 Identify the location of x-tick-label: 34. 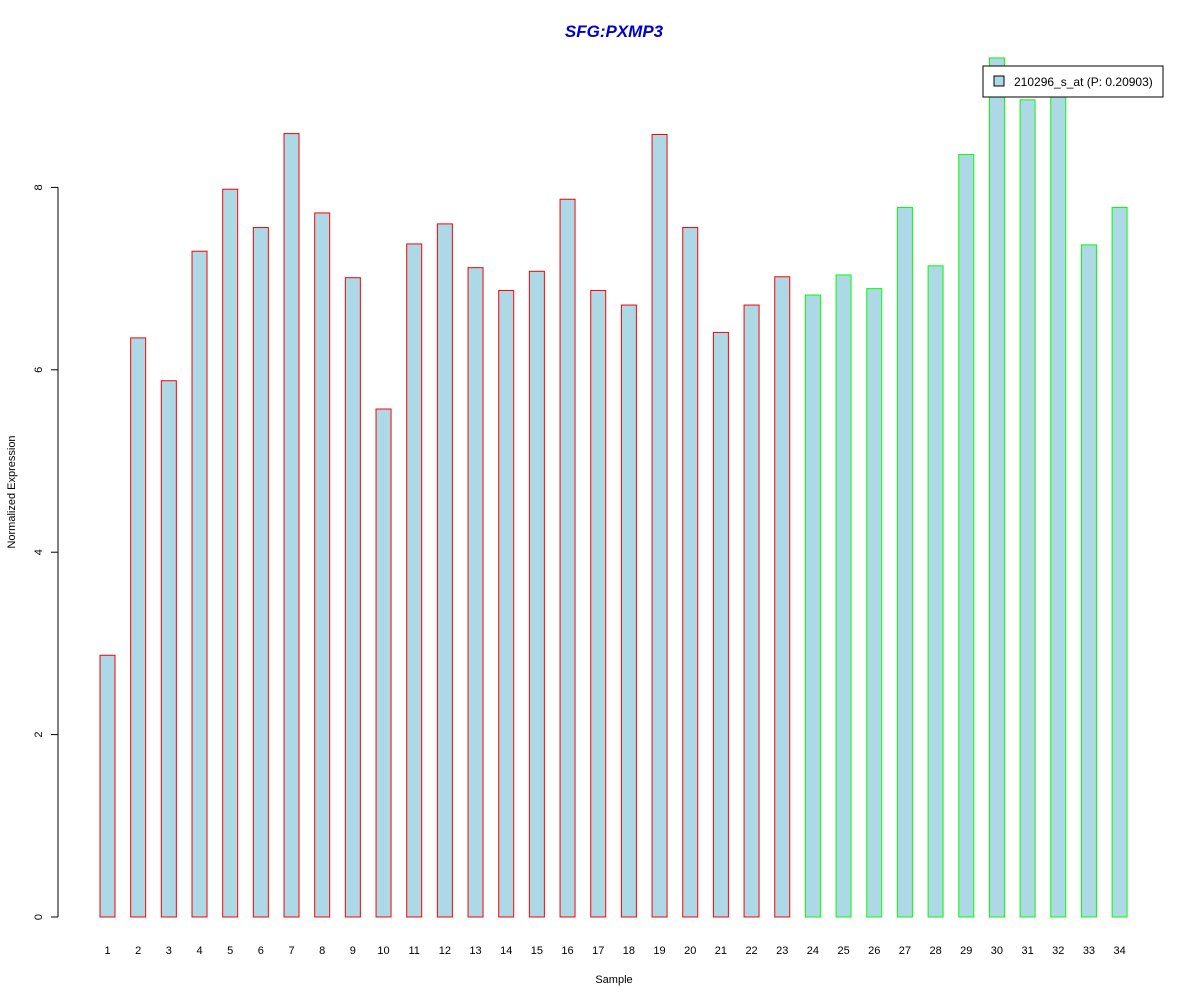
(1119, 951).